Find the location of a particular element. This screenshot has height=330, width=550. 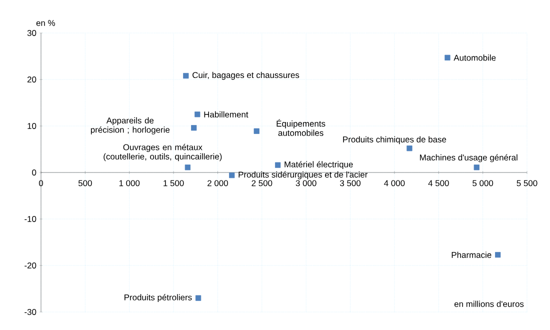

x-tick-label: 4 500 is located at coordinates (438, 183).